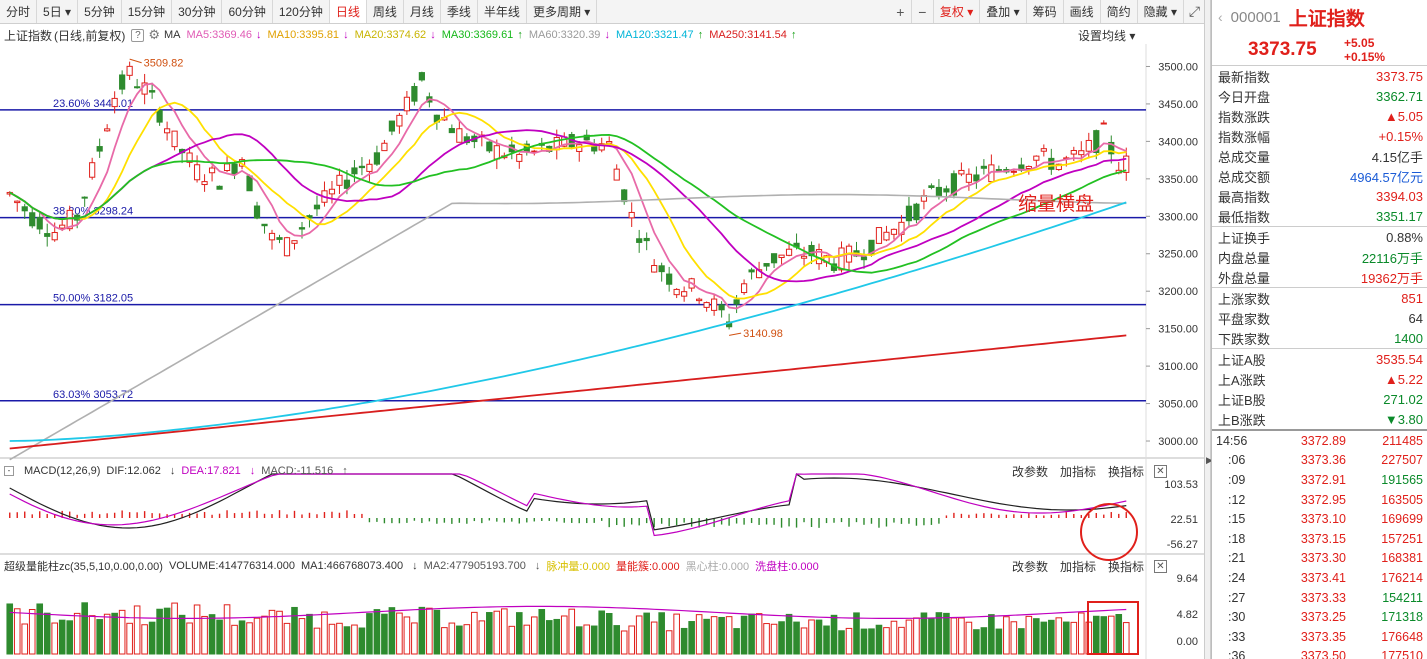 This screenshot has width=1427, height=659. Describe the element at coordinates (1077, 471) in the screenshot. I see `macd-add-indicator: 加指标` at that location.